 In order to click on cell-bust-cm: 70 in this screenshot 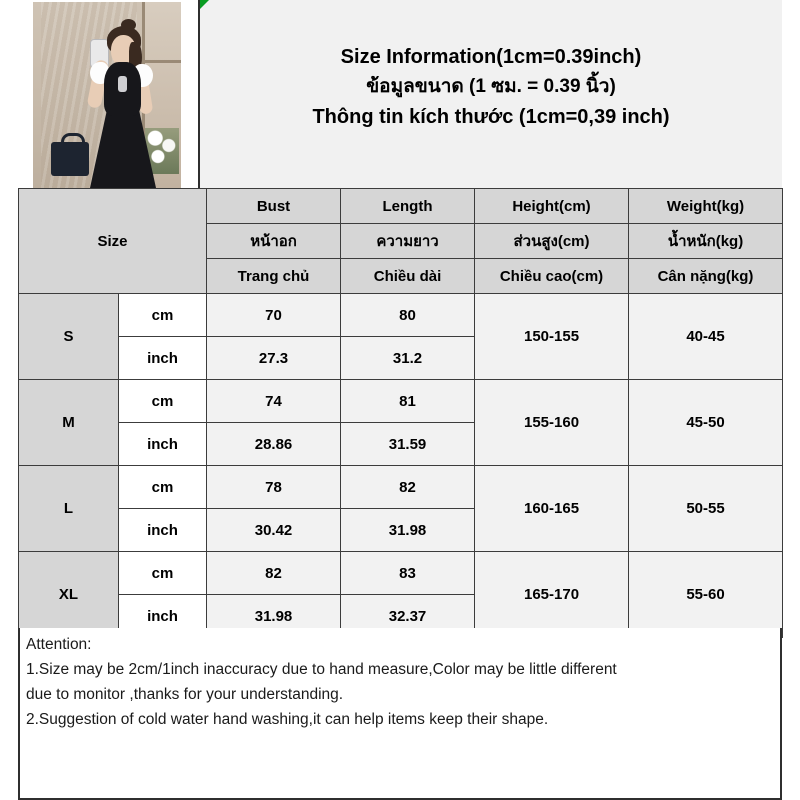, I will do `click(274, 315)`.